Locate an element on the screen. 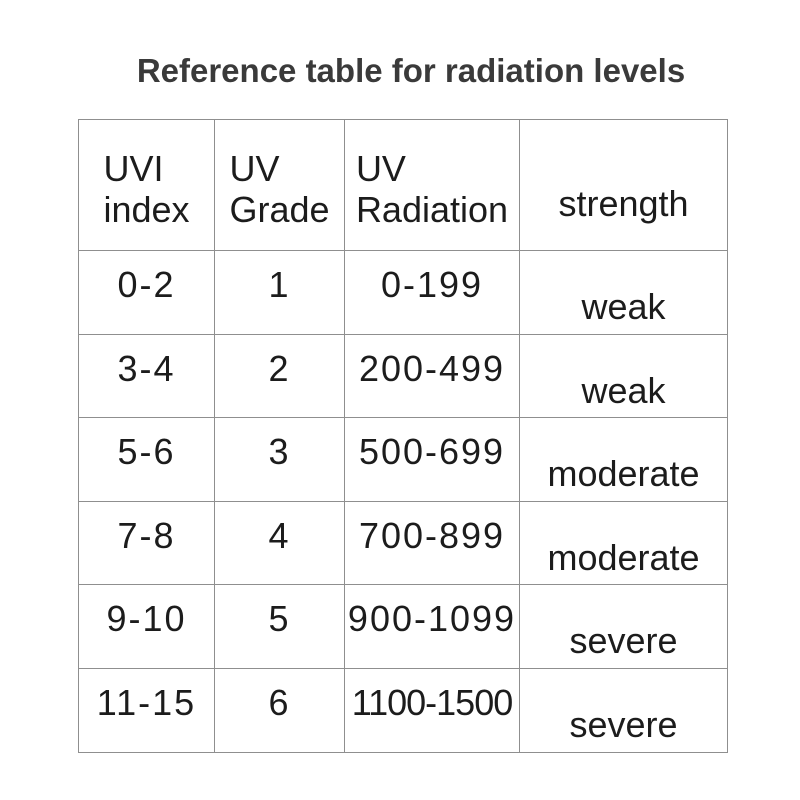  header-cell-strength: strength is located at coordinates (623, 185).